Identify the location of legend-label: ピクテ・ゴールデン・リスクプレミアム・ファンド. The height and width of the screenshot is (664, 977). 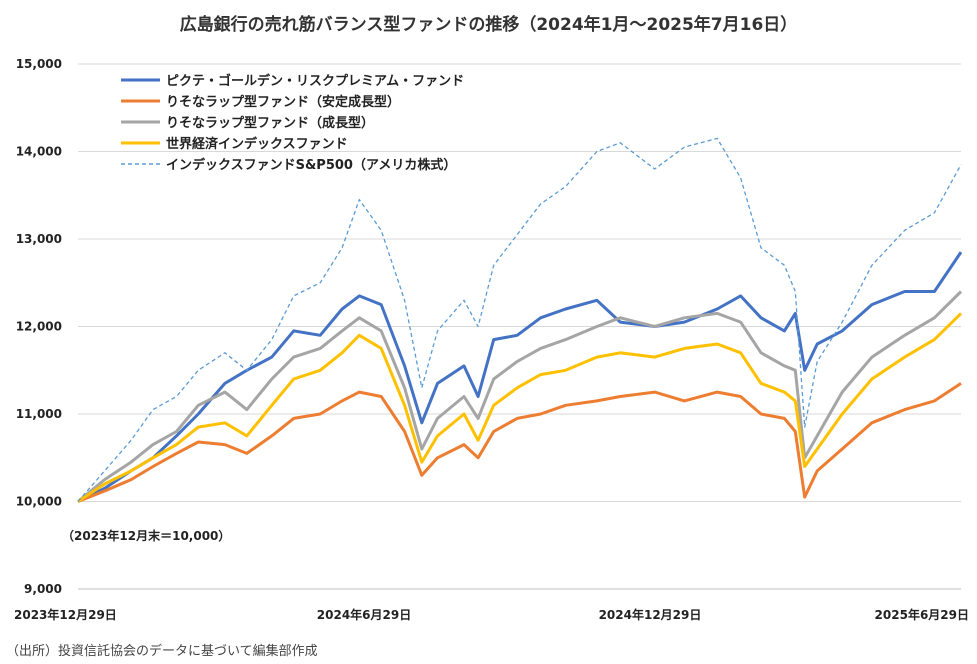
(315, 81).